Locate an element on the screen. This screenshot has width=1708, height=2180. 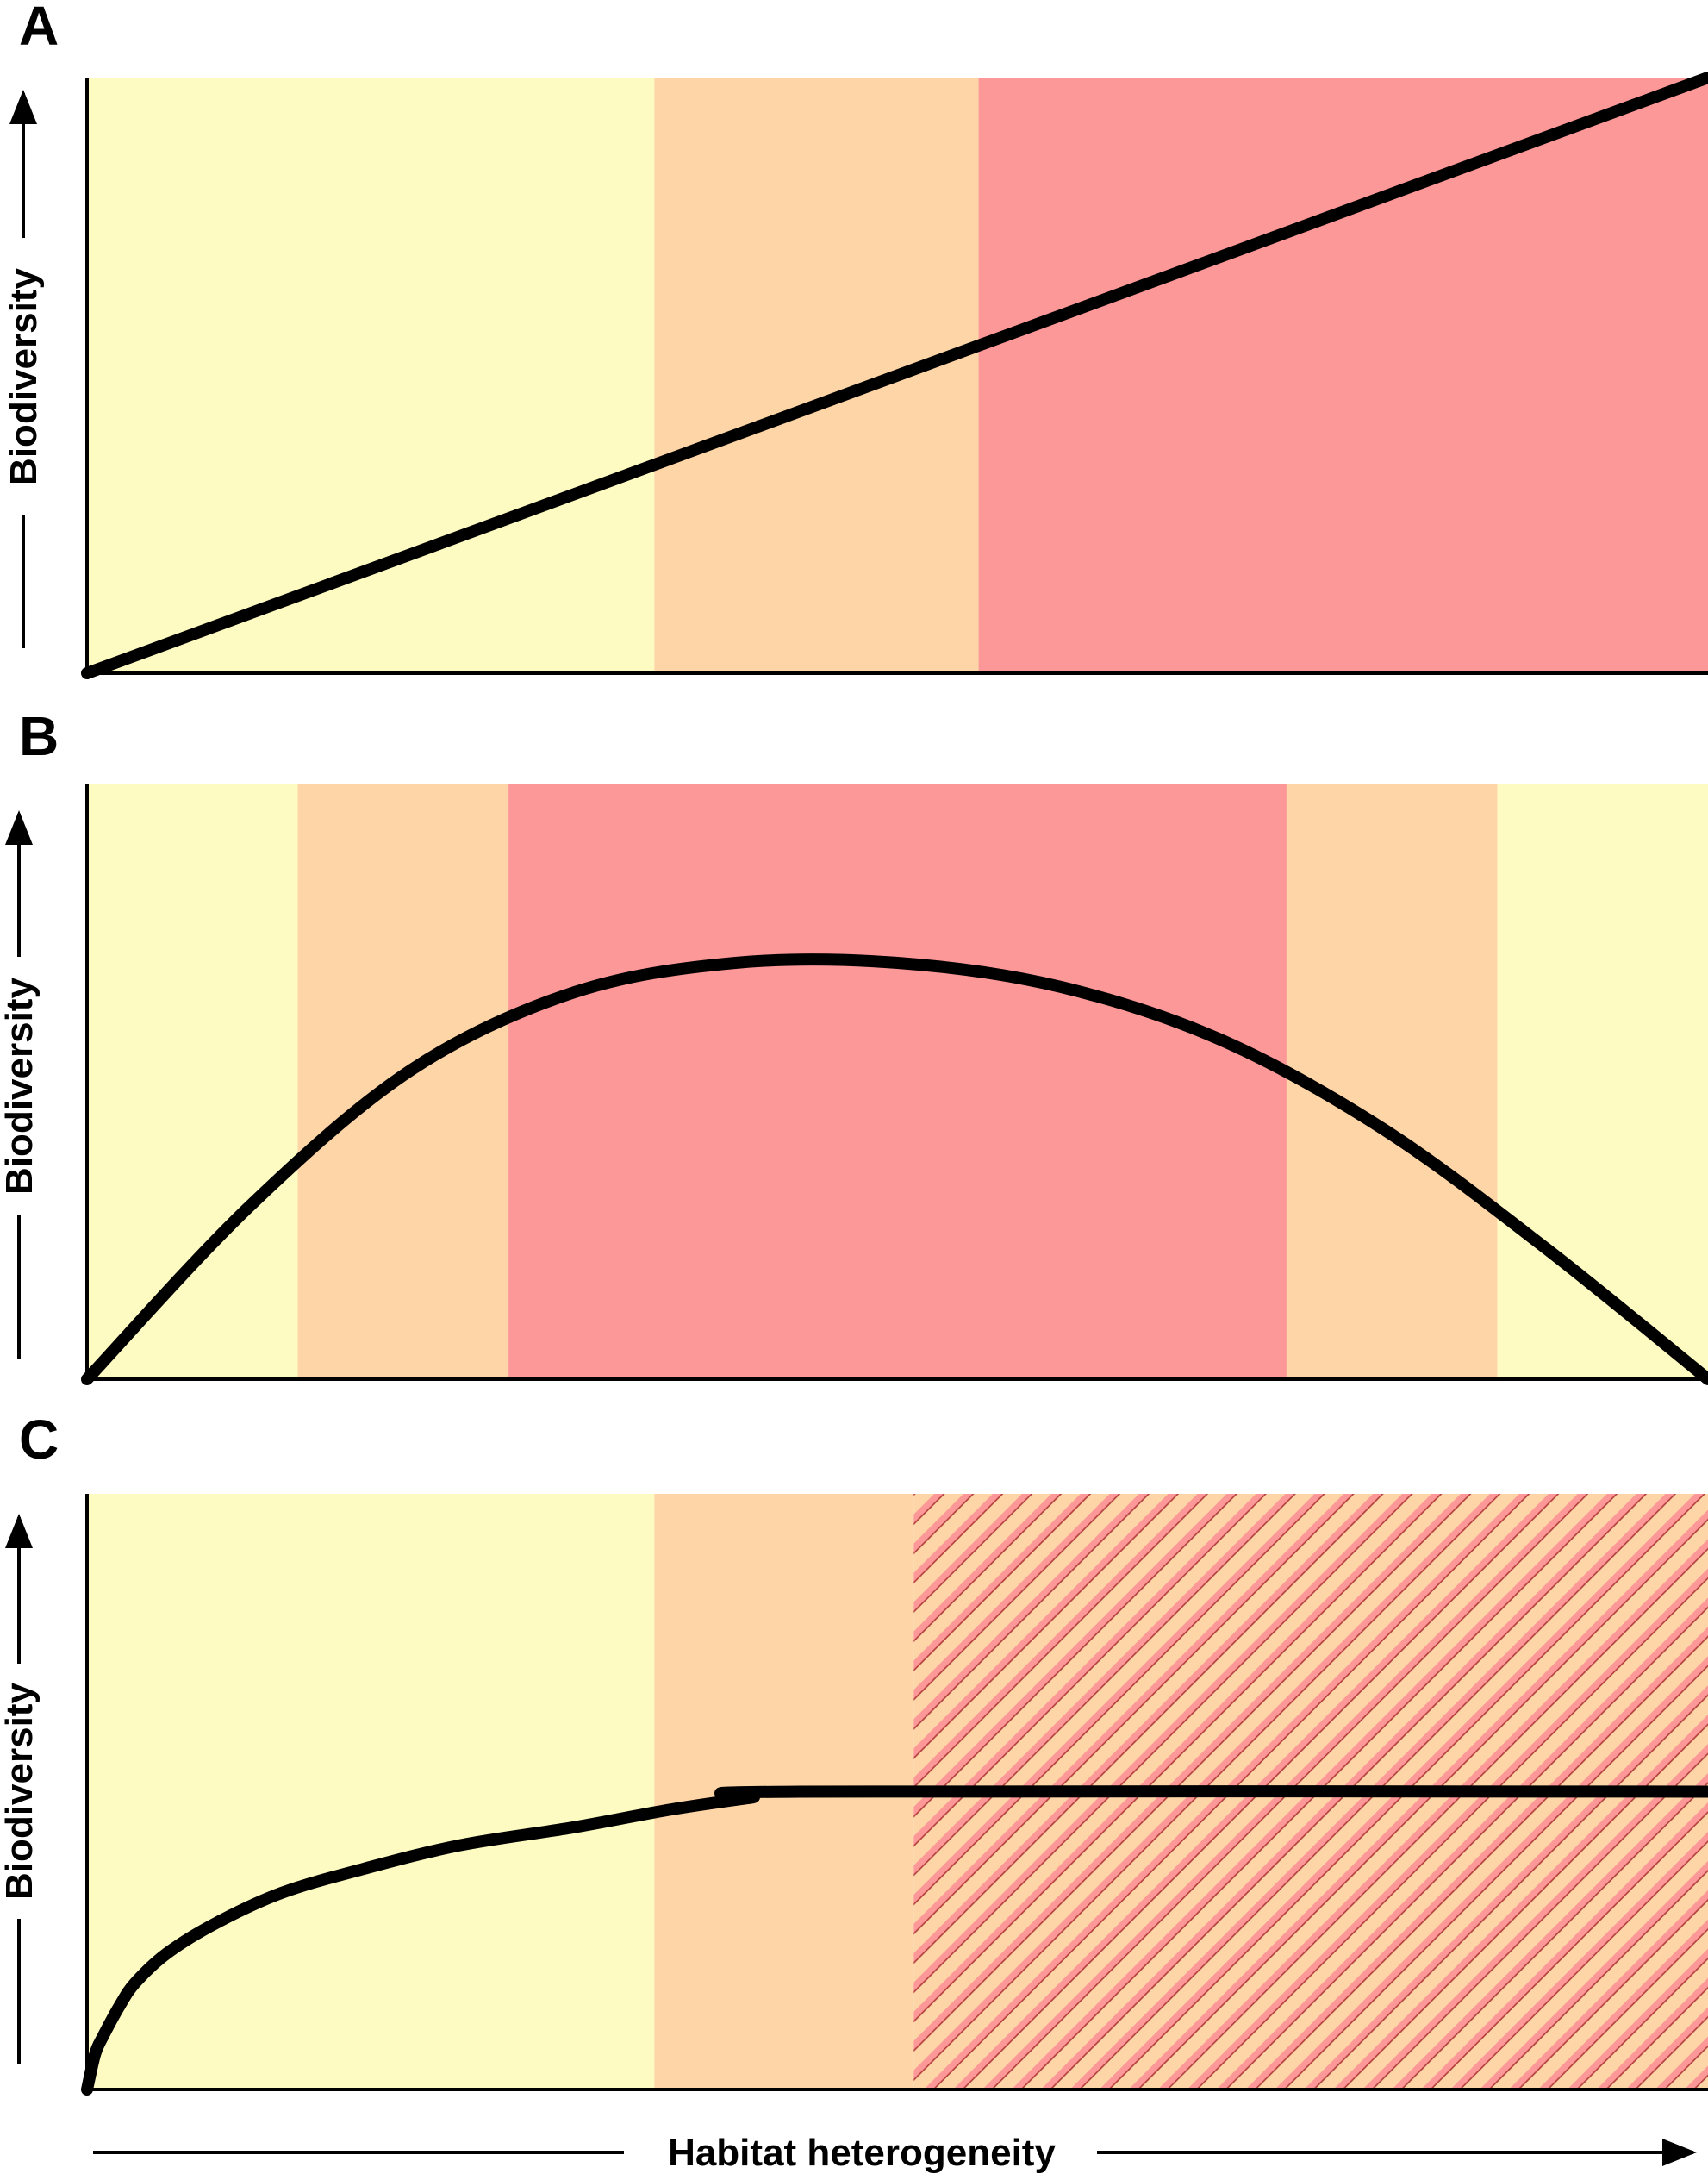
panel-letter-b: B is located at coordinates (39, 736).